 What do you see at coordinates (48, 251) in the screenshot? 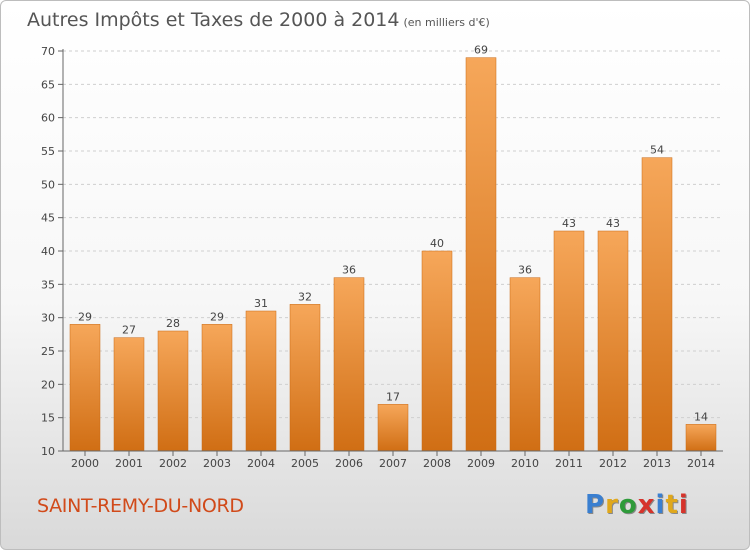
I see `y-tick-label: 40` at bounding box center [48, 251].